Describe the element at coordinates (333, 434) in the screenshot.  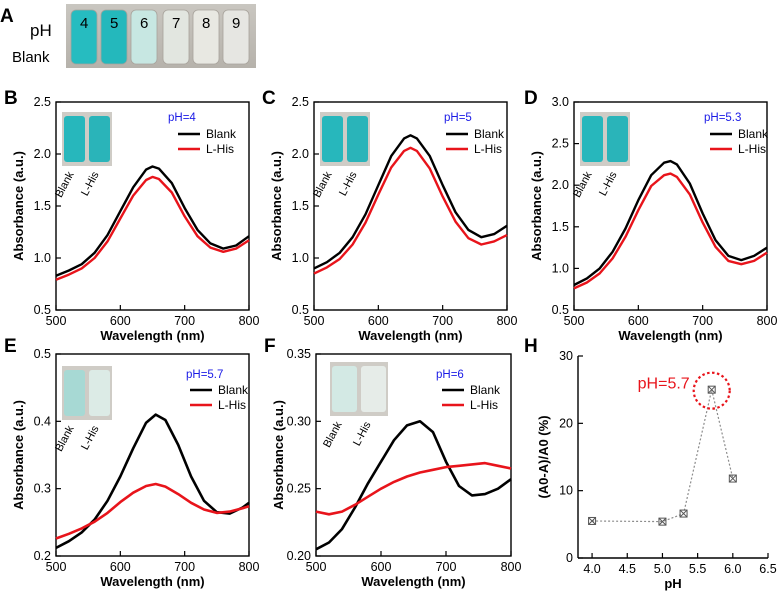
I see `inset-vial-label: Blank` at that location.